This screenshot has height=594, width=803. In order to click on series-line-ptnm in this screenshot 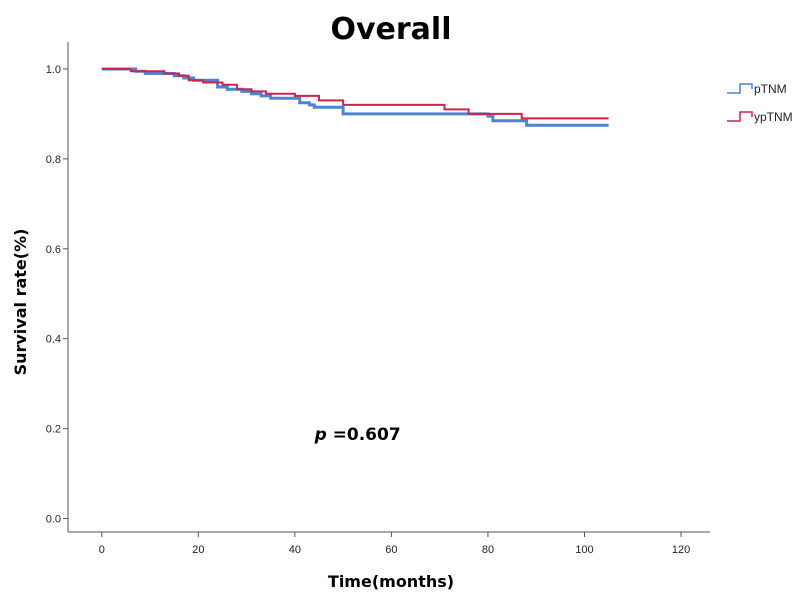, I will do `click(355, 97)`.